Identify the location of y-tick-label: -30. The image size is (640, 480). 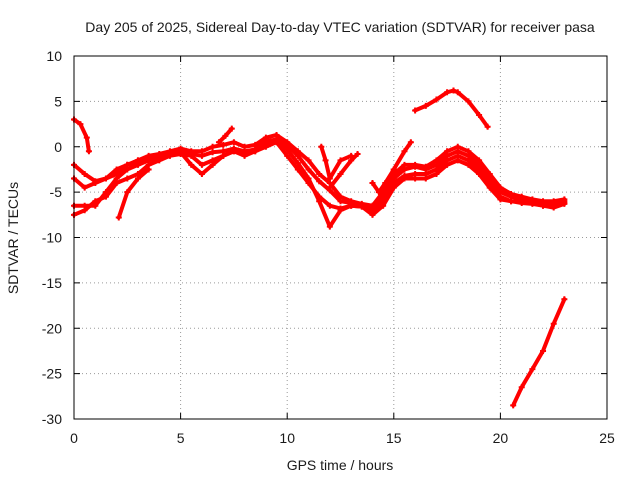
(52, 419).